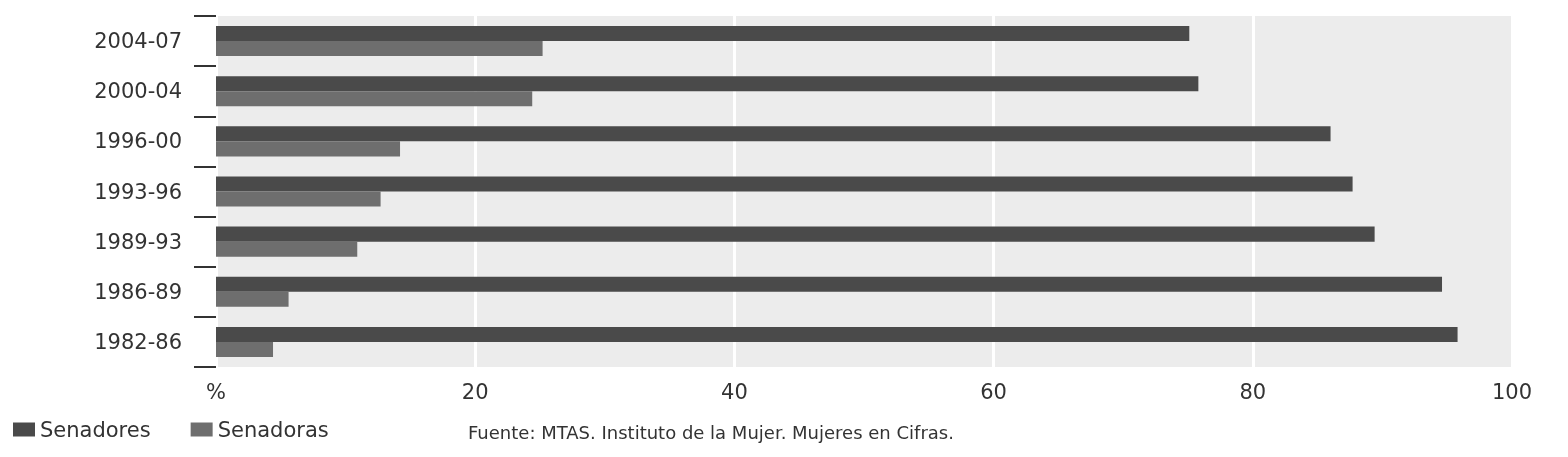 Image resolution: width=1568 pixels, height=457 pixels. What do you see at coordinates (475, 391) in the screenshot?
I see `x-tick-label: 20` at bounding box center [475, 391].